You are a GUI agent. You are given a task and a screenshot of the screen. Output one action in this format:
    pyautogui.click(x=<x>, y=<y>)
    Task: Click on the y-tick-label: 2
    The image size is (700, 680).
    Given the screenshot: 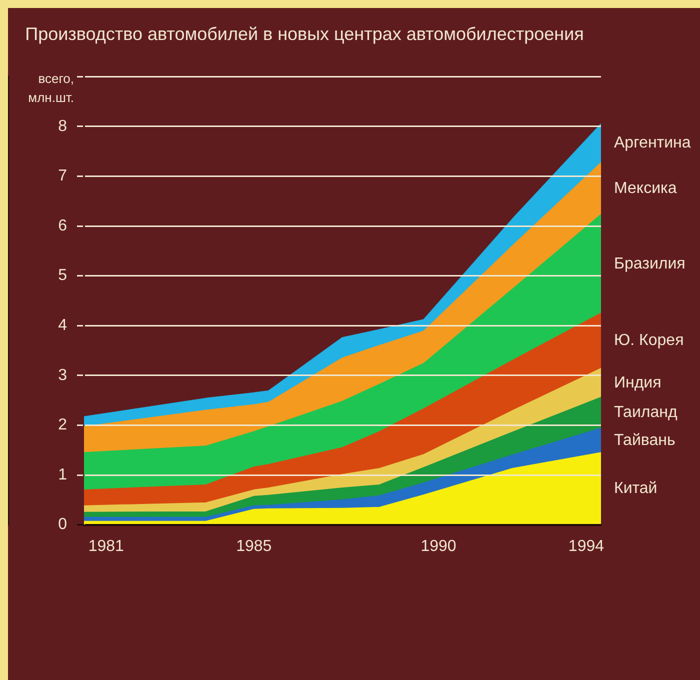 What is the action you would take?
    pyautogui.click(x=63, y=425)
    